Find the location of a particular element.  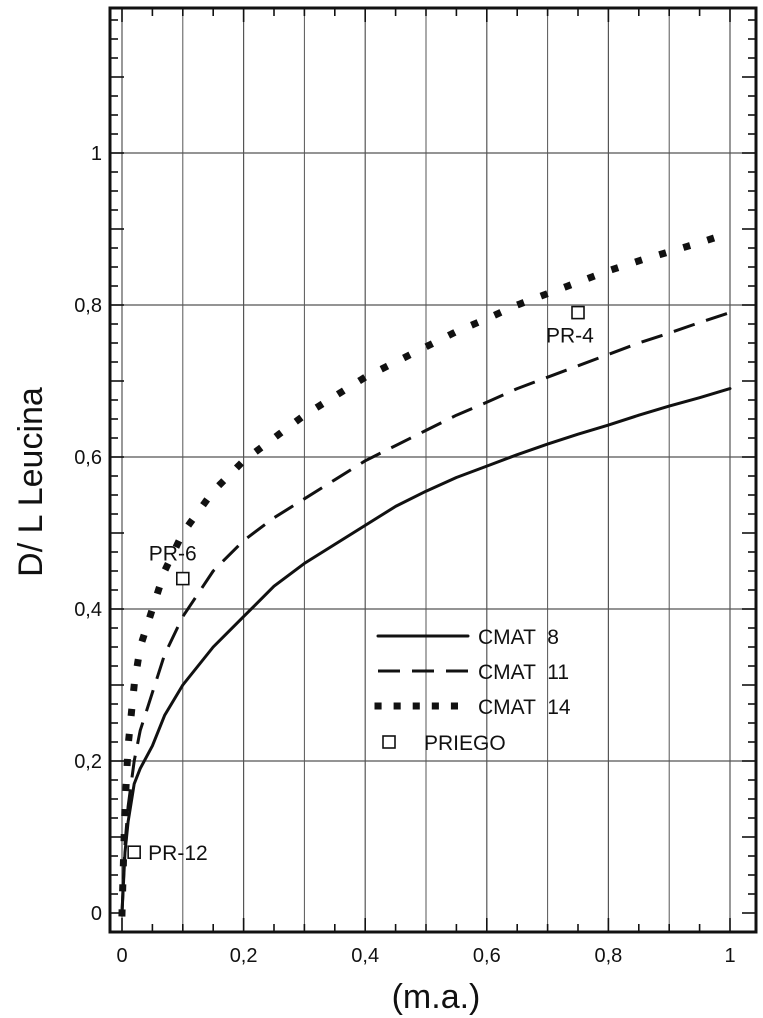

x-tick-label: 0 is located at coordinates (121, 956).